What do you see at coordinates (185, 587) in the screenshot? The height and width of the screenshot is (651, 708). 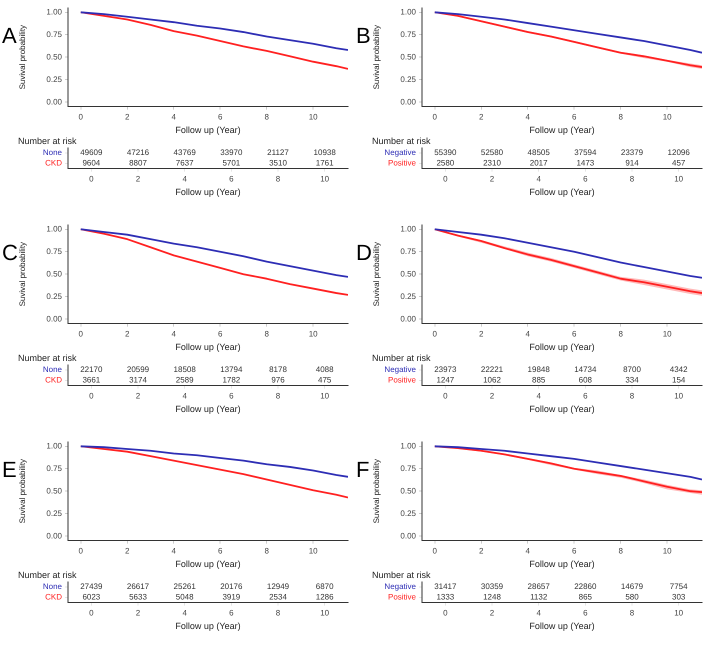 I see `data-label: 25261` at bounding box center [185, 587].